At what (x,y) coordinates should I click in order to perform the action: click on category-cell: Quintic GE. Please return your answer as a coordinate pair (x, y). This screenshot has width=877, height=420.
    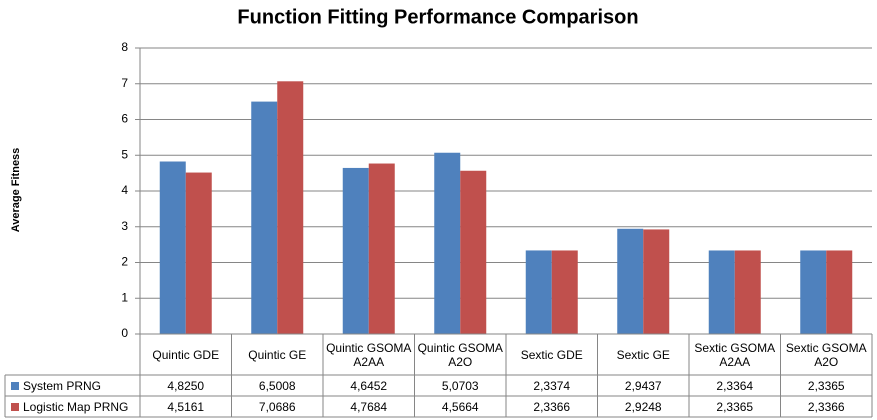
    Looking at the image, I should click on (277, 354).